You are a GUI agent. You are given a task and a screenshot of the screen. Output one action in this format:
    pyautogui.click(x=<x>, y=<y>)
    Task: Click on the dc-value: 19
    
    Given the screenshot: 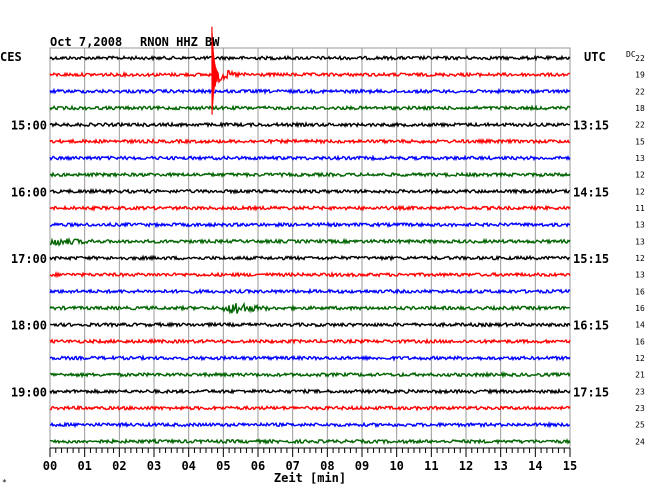 What is the action you would take?
    pyautogui.click(x=640, y=75)
    